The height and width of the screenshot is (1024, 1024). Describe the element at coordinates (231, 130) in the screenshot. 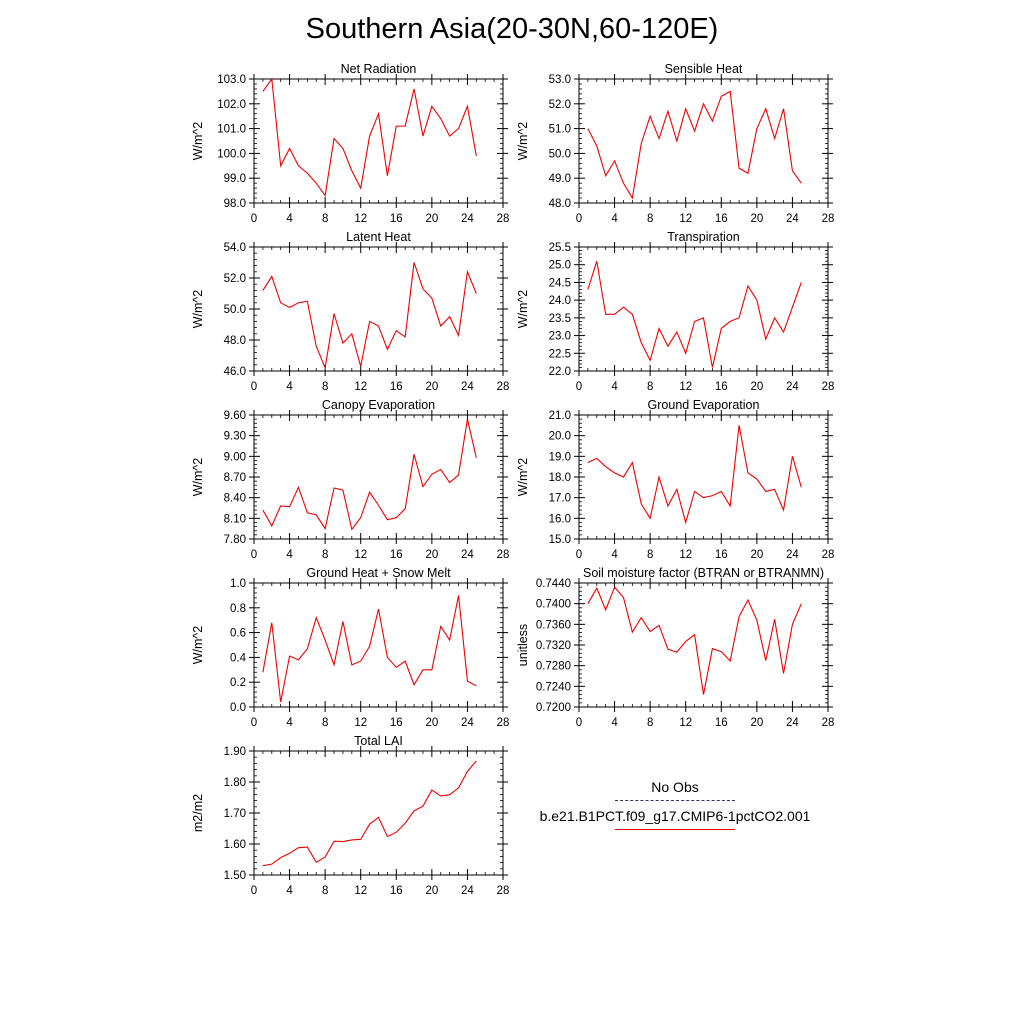

I see `y-tick-label: 101.0` at that location.